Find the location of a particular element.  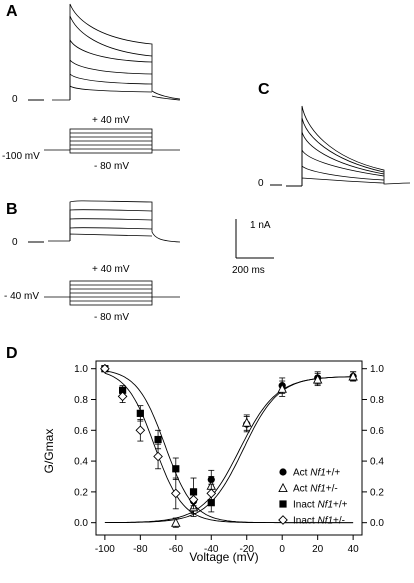

x-axis-label: Voltage (mV) is located at coordinates (223, 557).